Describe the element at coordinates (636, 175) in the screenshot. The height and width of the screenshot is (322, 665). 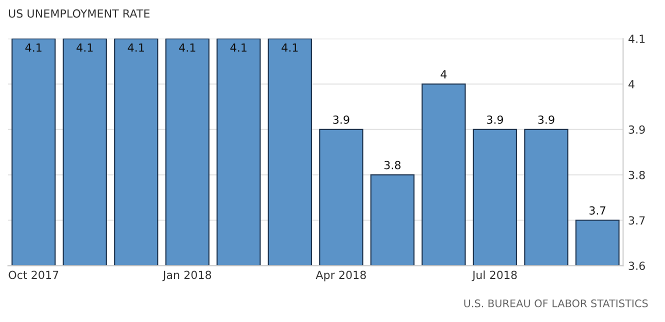
I see `y-tick-label: 3.8` at that location.